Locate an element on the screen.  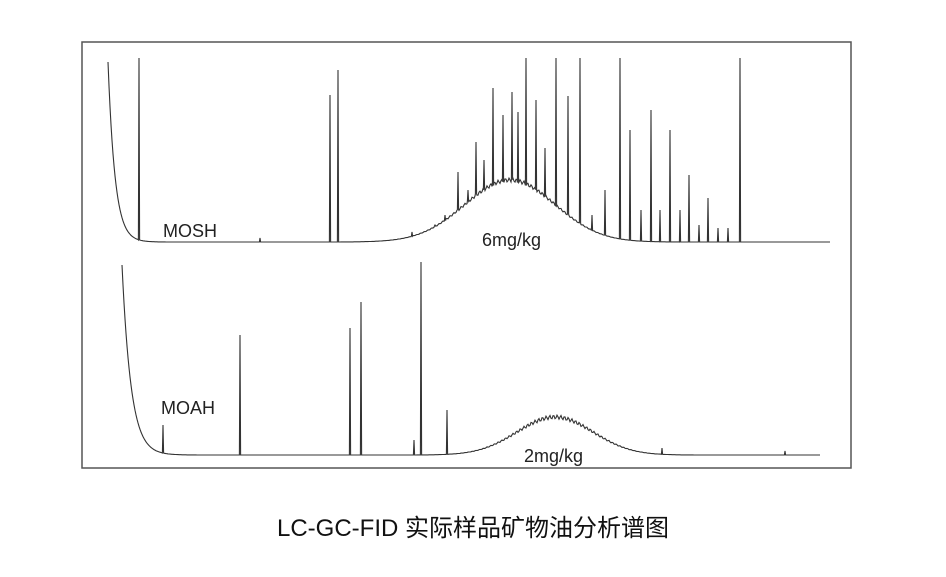
moah-label: MOAH is located at coordinates (188, 408).